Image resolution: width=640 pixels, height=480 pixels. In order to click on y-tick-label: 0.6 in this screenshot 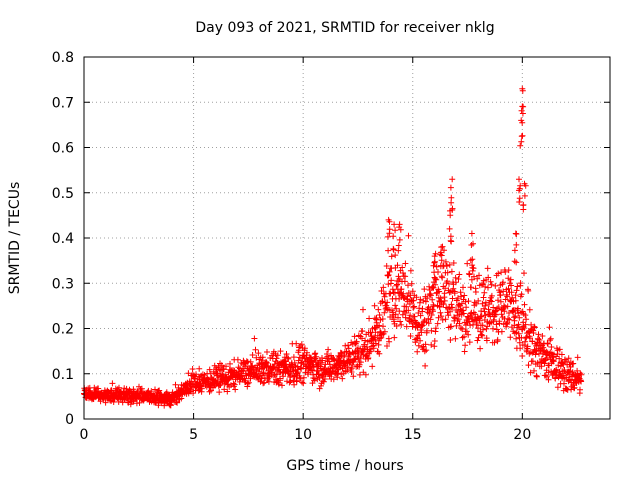, I will do `click(63, 149)`.